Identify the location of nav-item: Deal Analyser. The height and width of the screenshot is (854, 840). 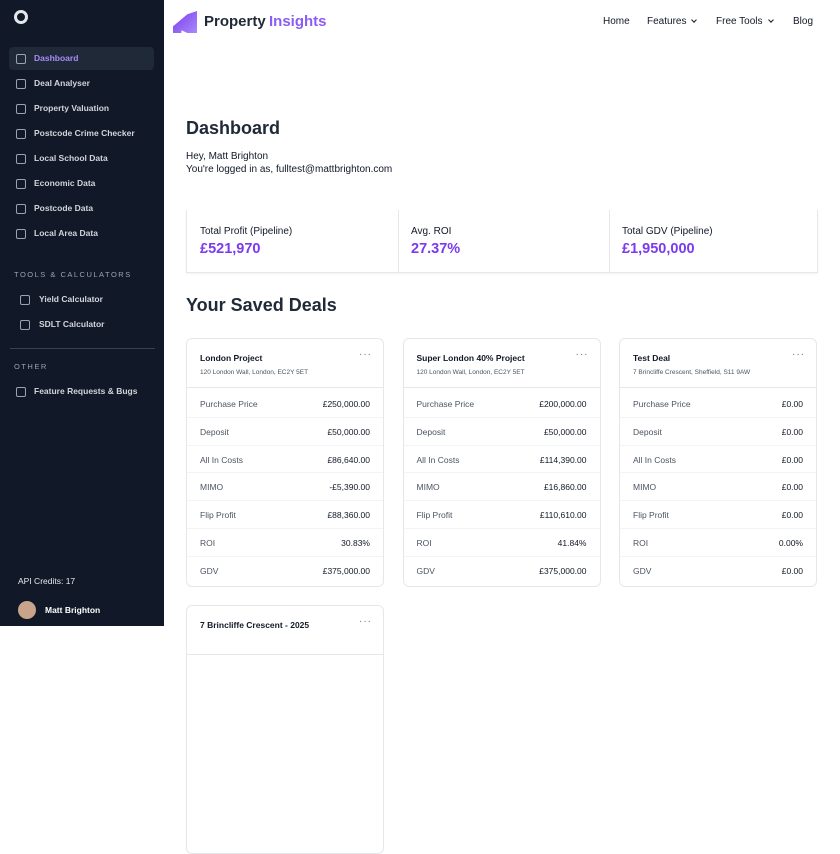
(62, 83).